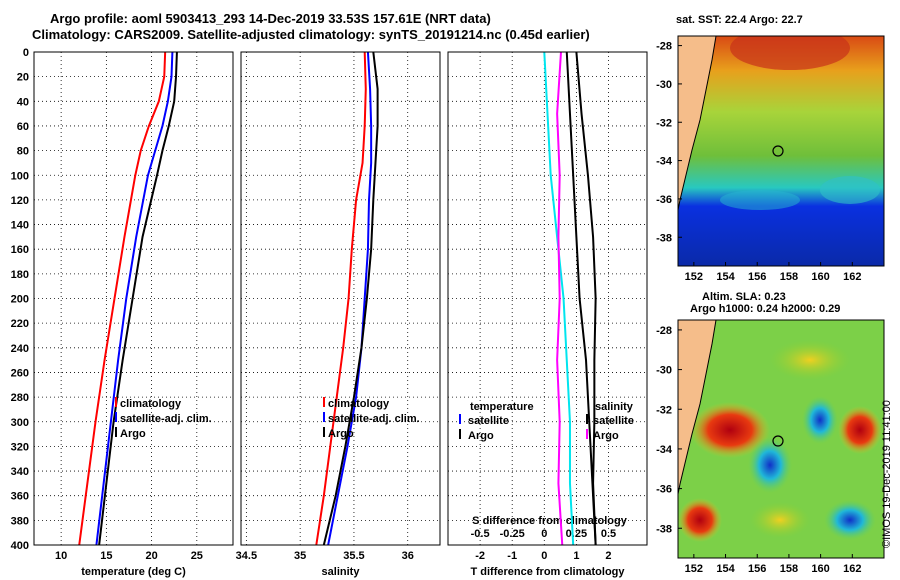  I want to click on sla-map-title-2: Argo h1000: 0.24 h2000: 0.29, so click(765, 309).